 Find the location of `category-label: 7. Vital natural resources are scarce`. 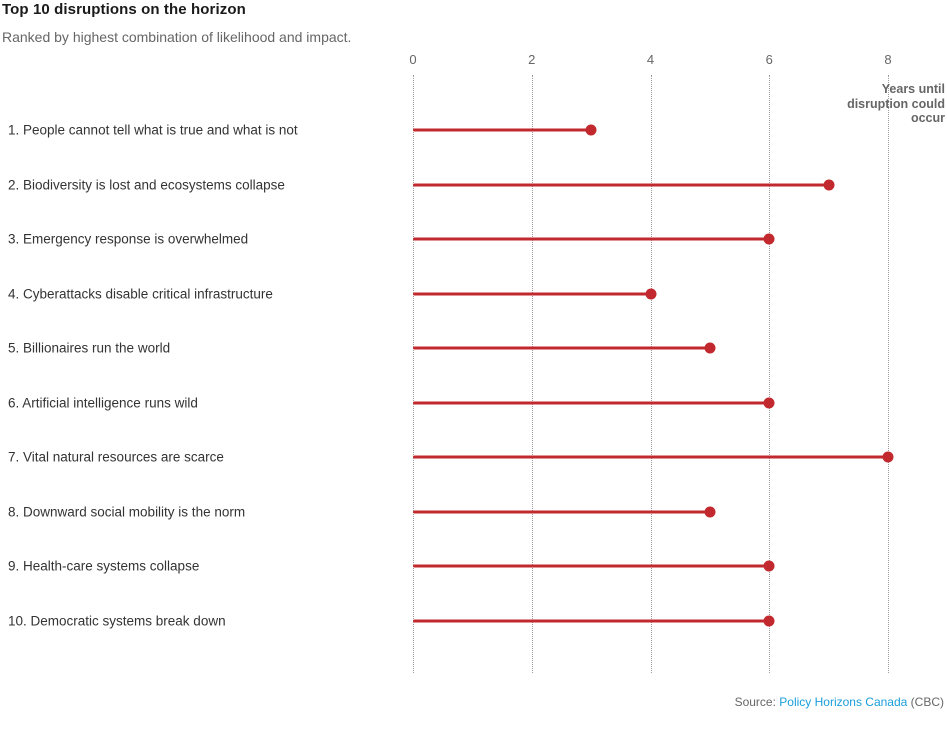

category-label: 7. Vital natural resources are scarce is located at coordinates (116, 457).